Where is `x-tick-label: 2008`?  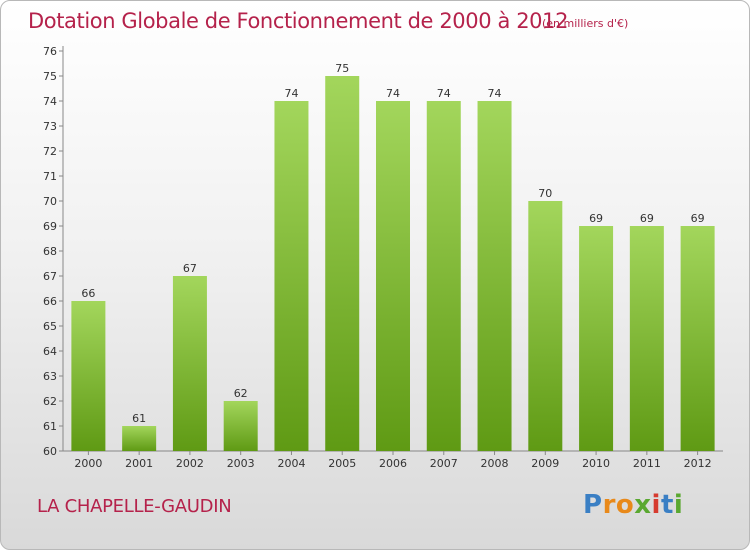 x-tick-label: 2008 is located at coordinates (495, 463).